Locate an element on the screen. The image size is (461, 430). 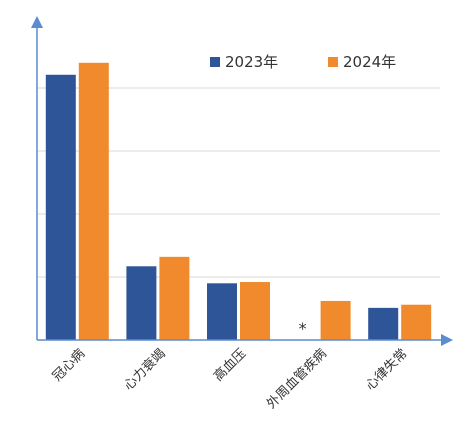
x-tick-label: 高血压 is located at coordinates (229, 365).